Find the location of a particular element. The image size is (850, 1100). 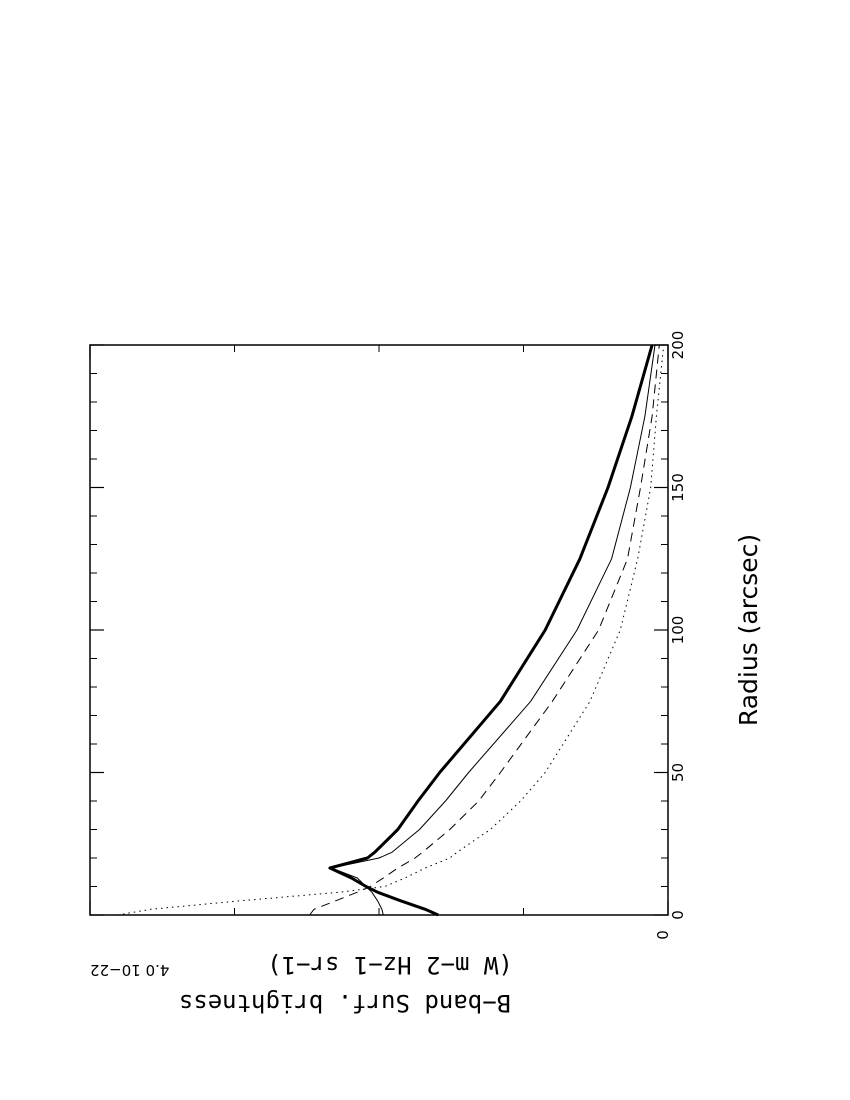

y-tick-label: 4.0 10−22 is located at coordinates (129, 970).